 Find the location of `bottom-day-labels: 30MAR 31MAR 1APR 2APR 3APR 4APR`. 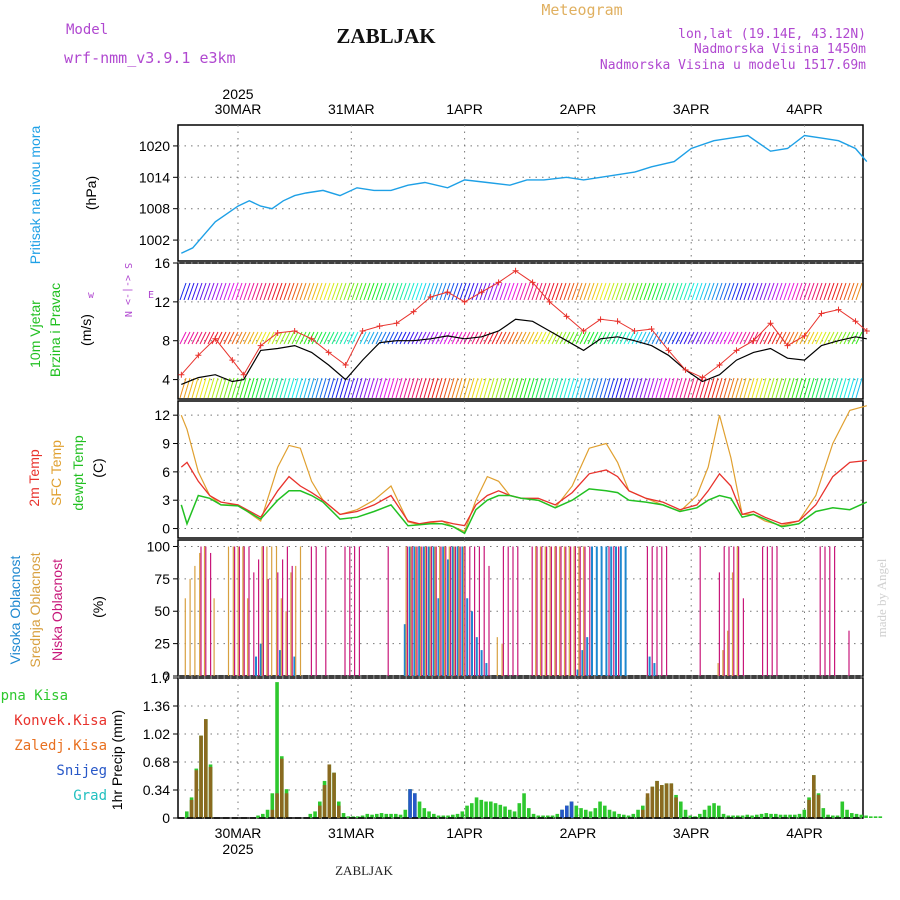

bottom-day-labels: 30MAR 31MAR 1APR 2APR 3APR 4APR is located at coordinates (519, 833).